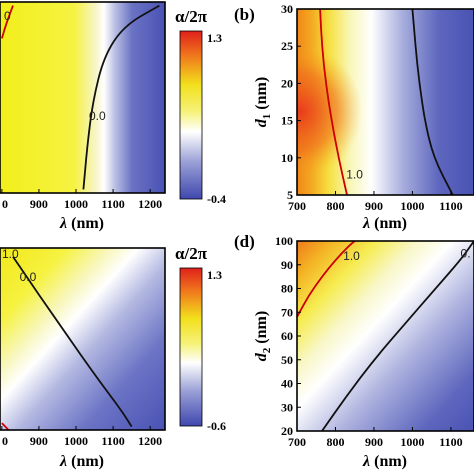 This screenshot has width=474, height=474. I want to click on panel-b-x-ticks: 700 800 900 1000 1100, so click(375, 202).